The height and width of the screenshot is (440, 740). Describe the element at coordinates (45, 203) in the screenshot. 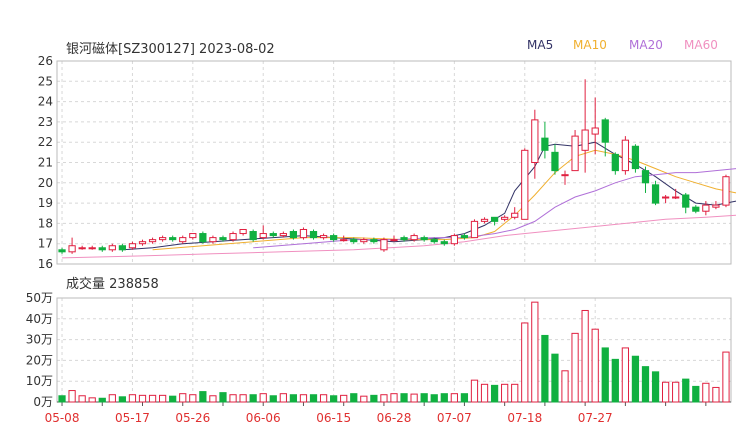

I see `price-tick-label: 19` at that location.